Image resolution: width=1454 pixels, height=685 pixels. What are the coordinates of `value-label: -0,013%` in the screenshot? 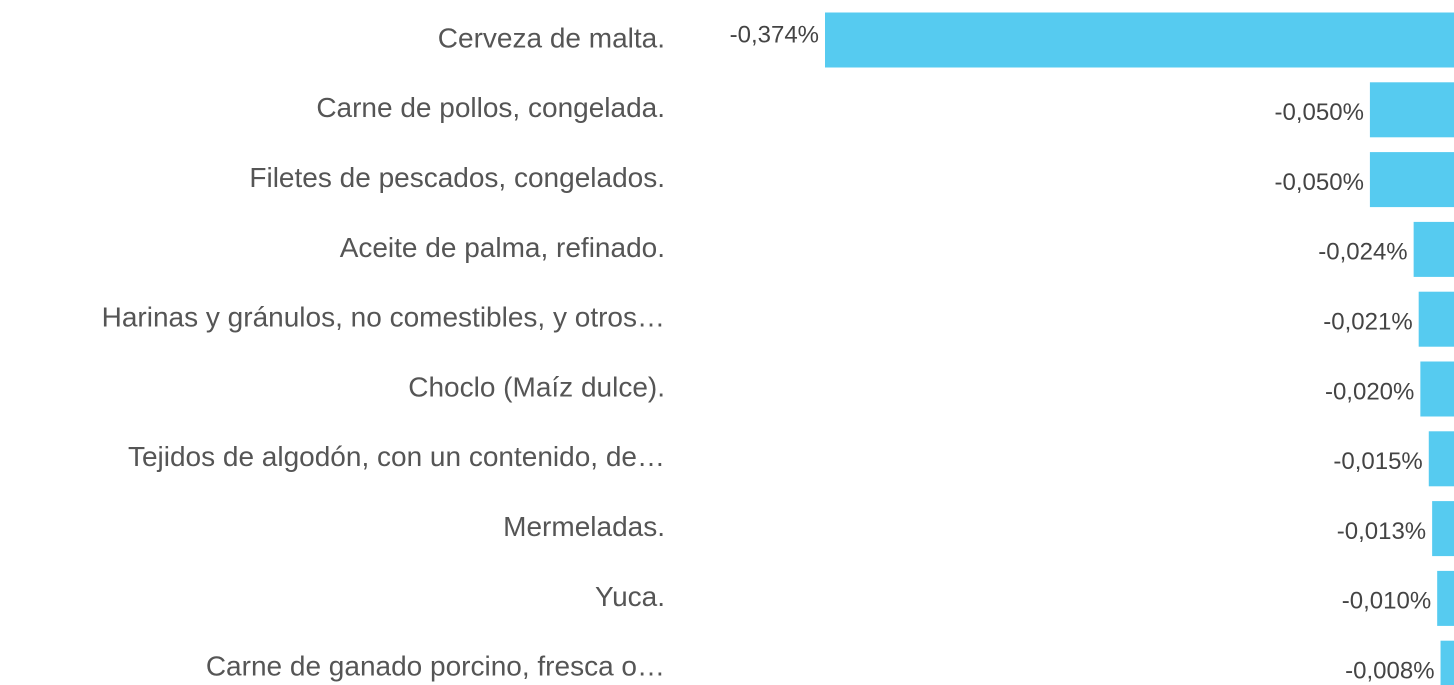 It's located at (1381, 531).